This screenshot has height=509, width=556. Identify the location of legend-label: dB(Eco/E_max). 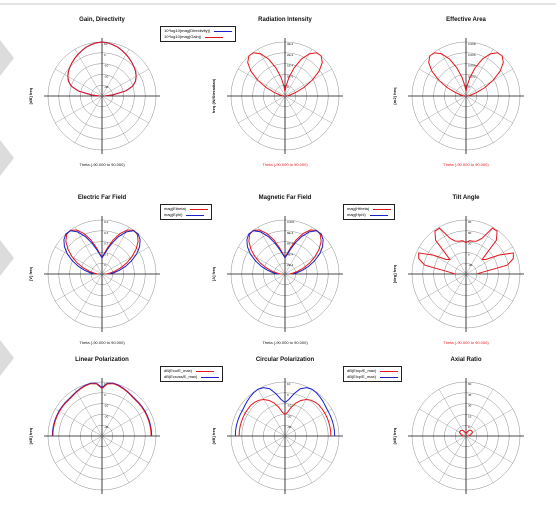
(178, 370).